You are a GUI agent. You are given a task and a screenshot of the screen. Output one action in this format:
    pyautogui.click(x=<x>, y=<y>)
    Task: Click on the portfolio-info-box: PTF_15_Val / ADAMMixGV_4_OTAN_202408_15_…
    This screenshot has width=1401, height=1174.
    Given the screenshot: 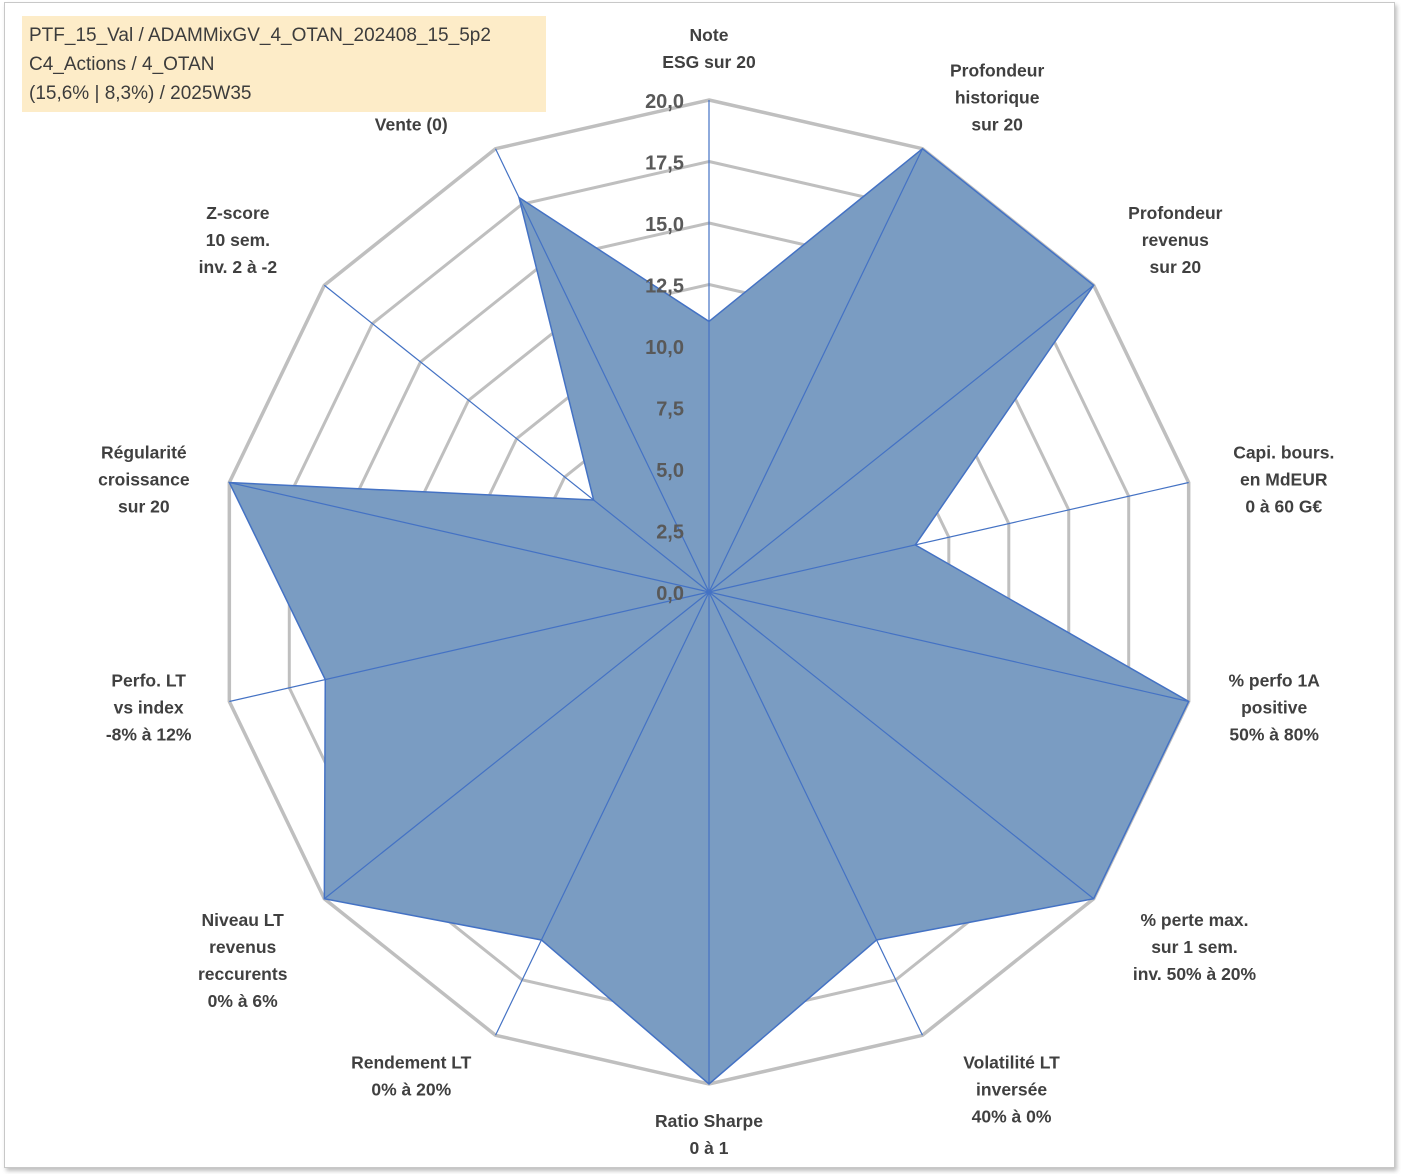 What is the action you would take?
    pyautogui.click(x=284, y=64)
    